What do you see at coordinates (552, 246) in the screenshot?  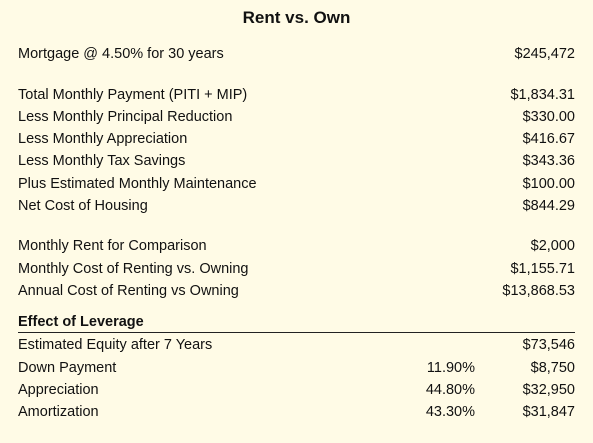 I see `row-value: $2,000` at bounding box center [552, 246].